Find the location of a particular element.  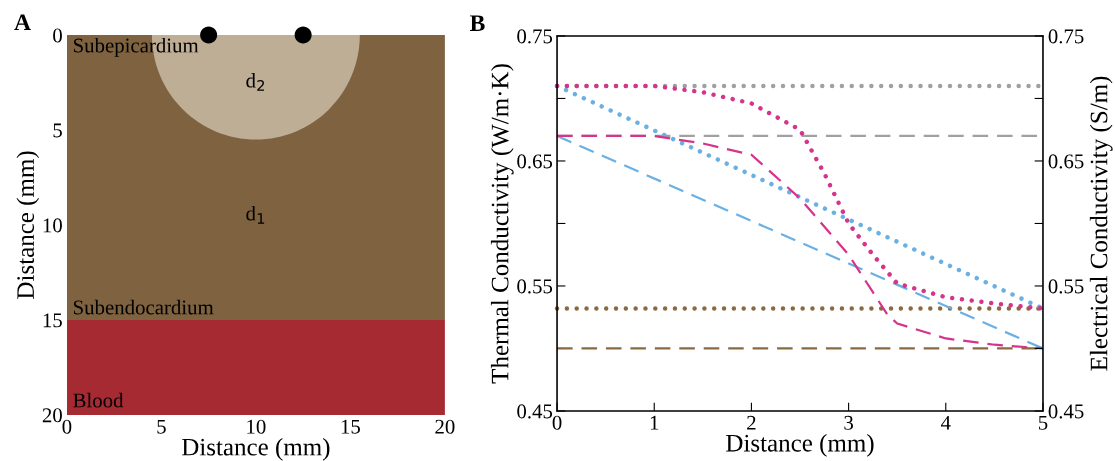

x-tick-label: 10 is located at coordinates (256, 426).